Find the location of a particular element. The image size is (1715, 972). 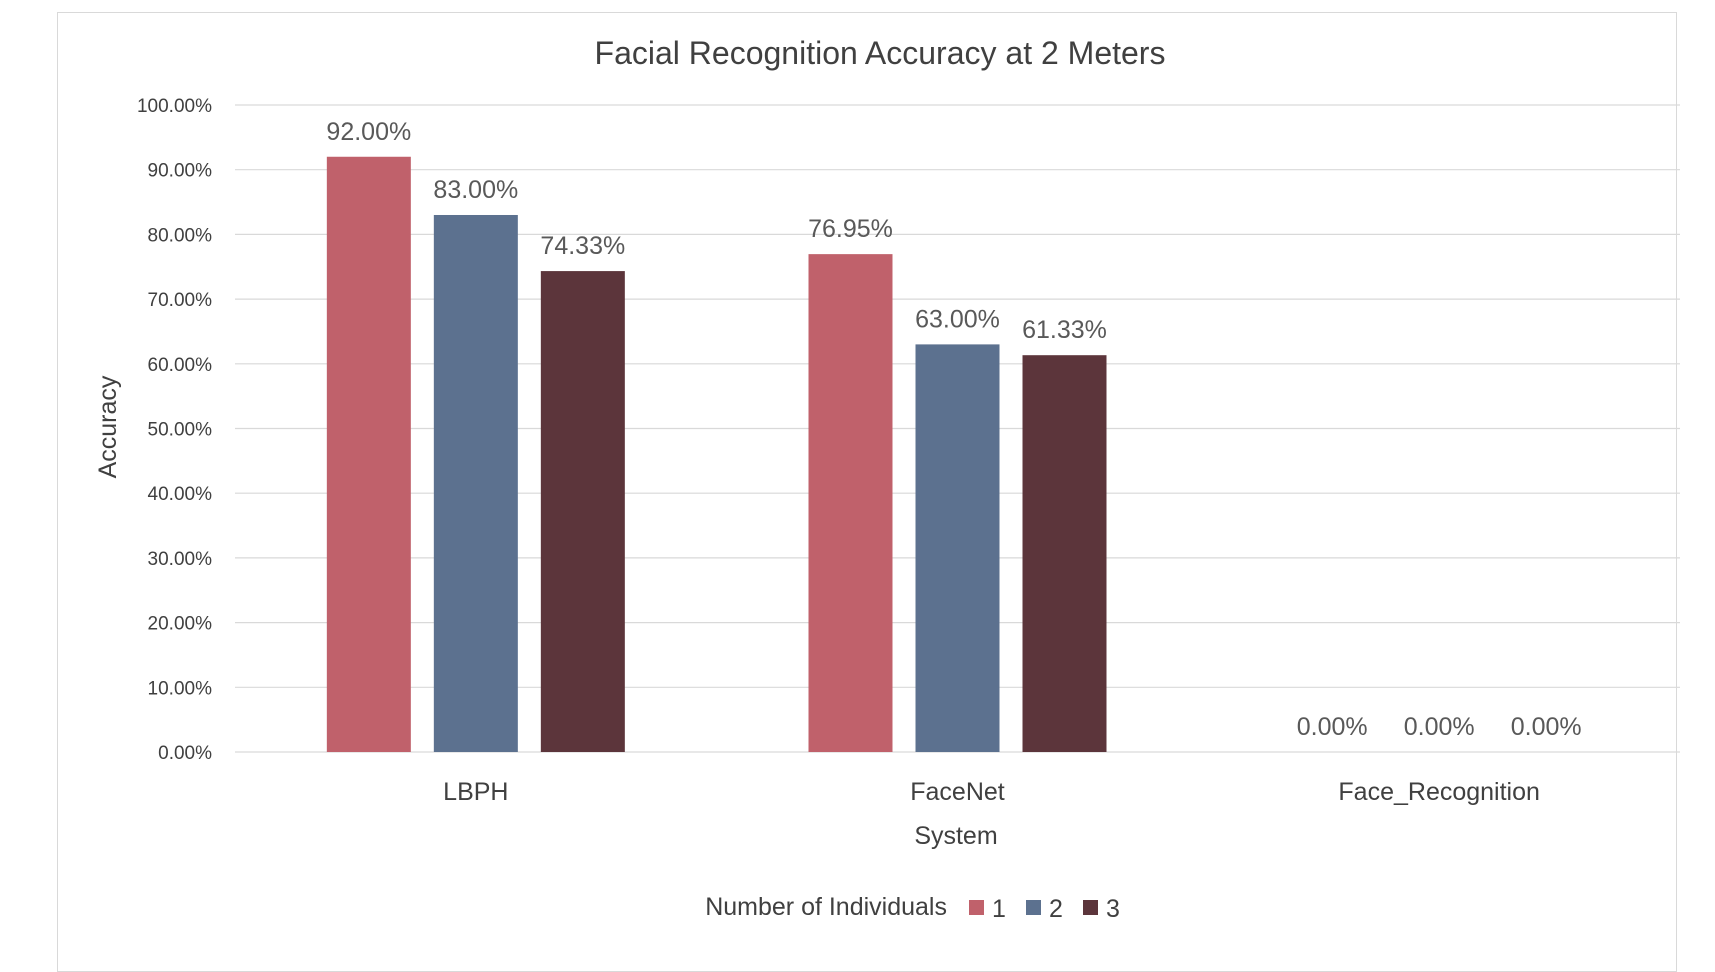

data-label: 63.00% is located at coordinates (957, 319).